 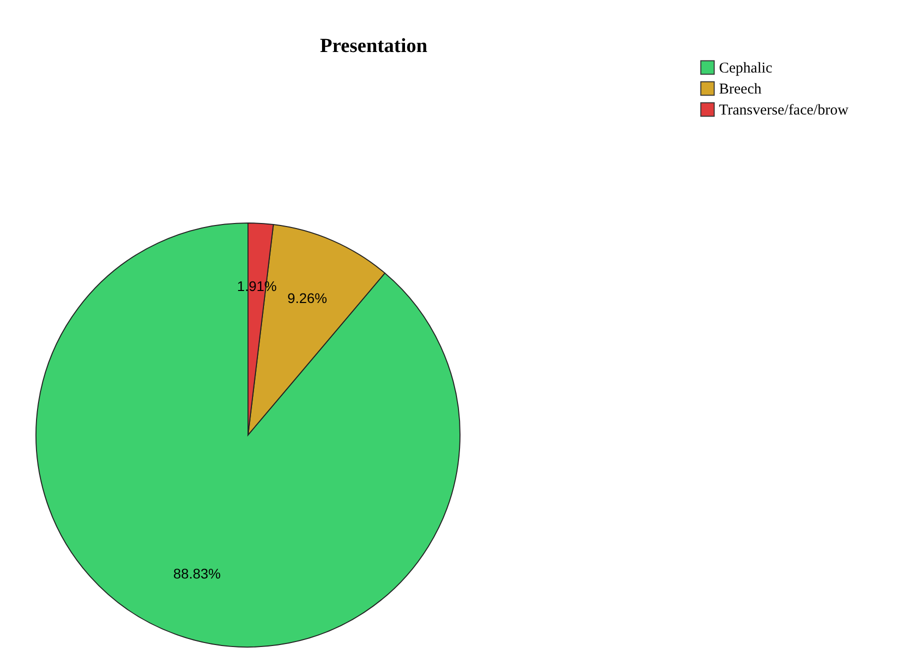 What do you see at coordinates (197, 573) in the screenshot?
I see `data-label: 88.83%` at bounding box center [197, 573].